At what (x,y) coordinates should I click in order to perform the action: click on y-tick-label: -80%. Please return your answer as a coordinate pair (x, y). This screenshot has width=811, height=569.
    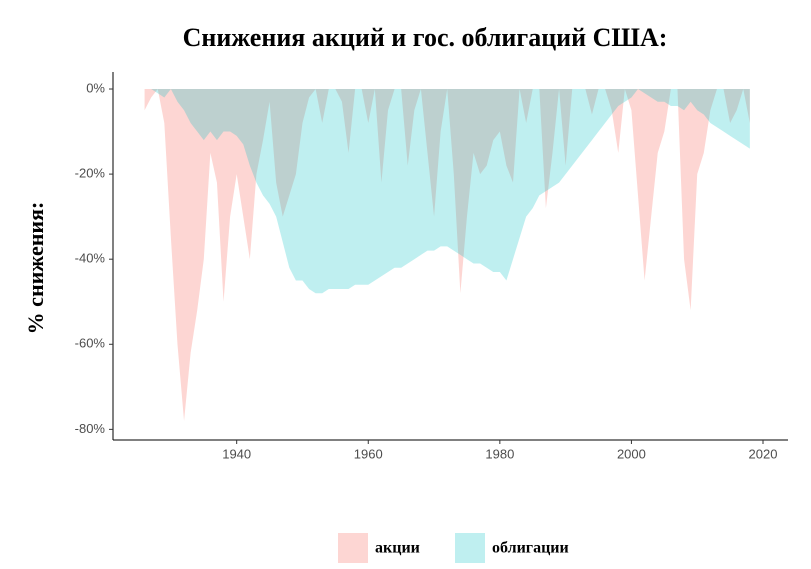
    Looking at the image, I should click on (90, 428).